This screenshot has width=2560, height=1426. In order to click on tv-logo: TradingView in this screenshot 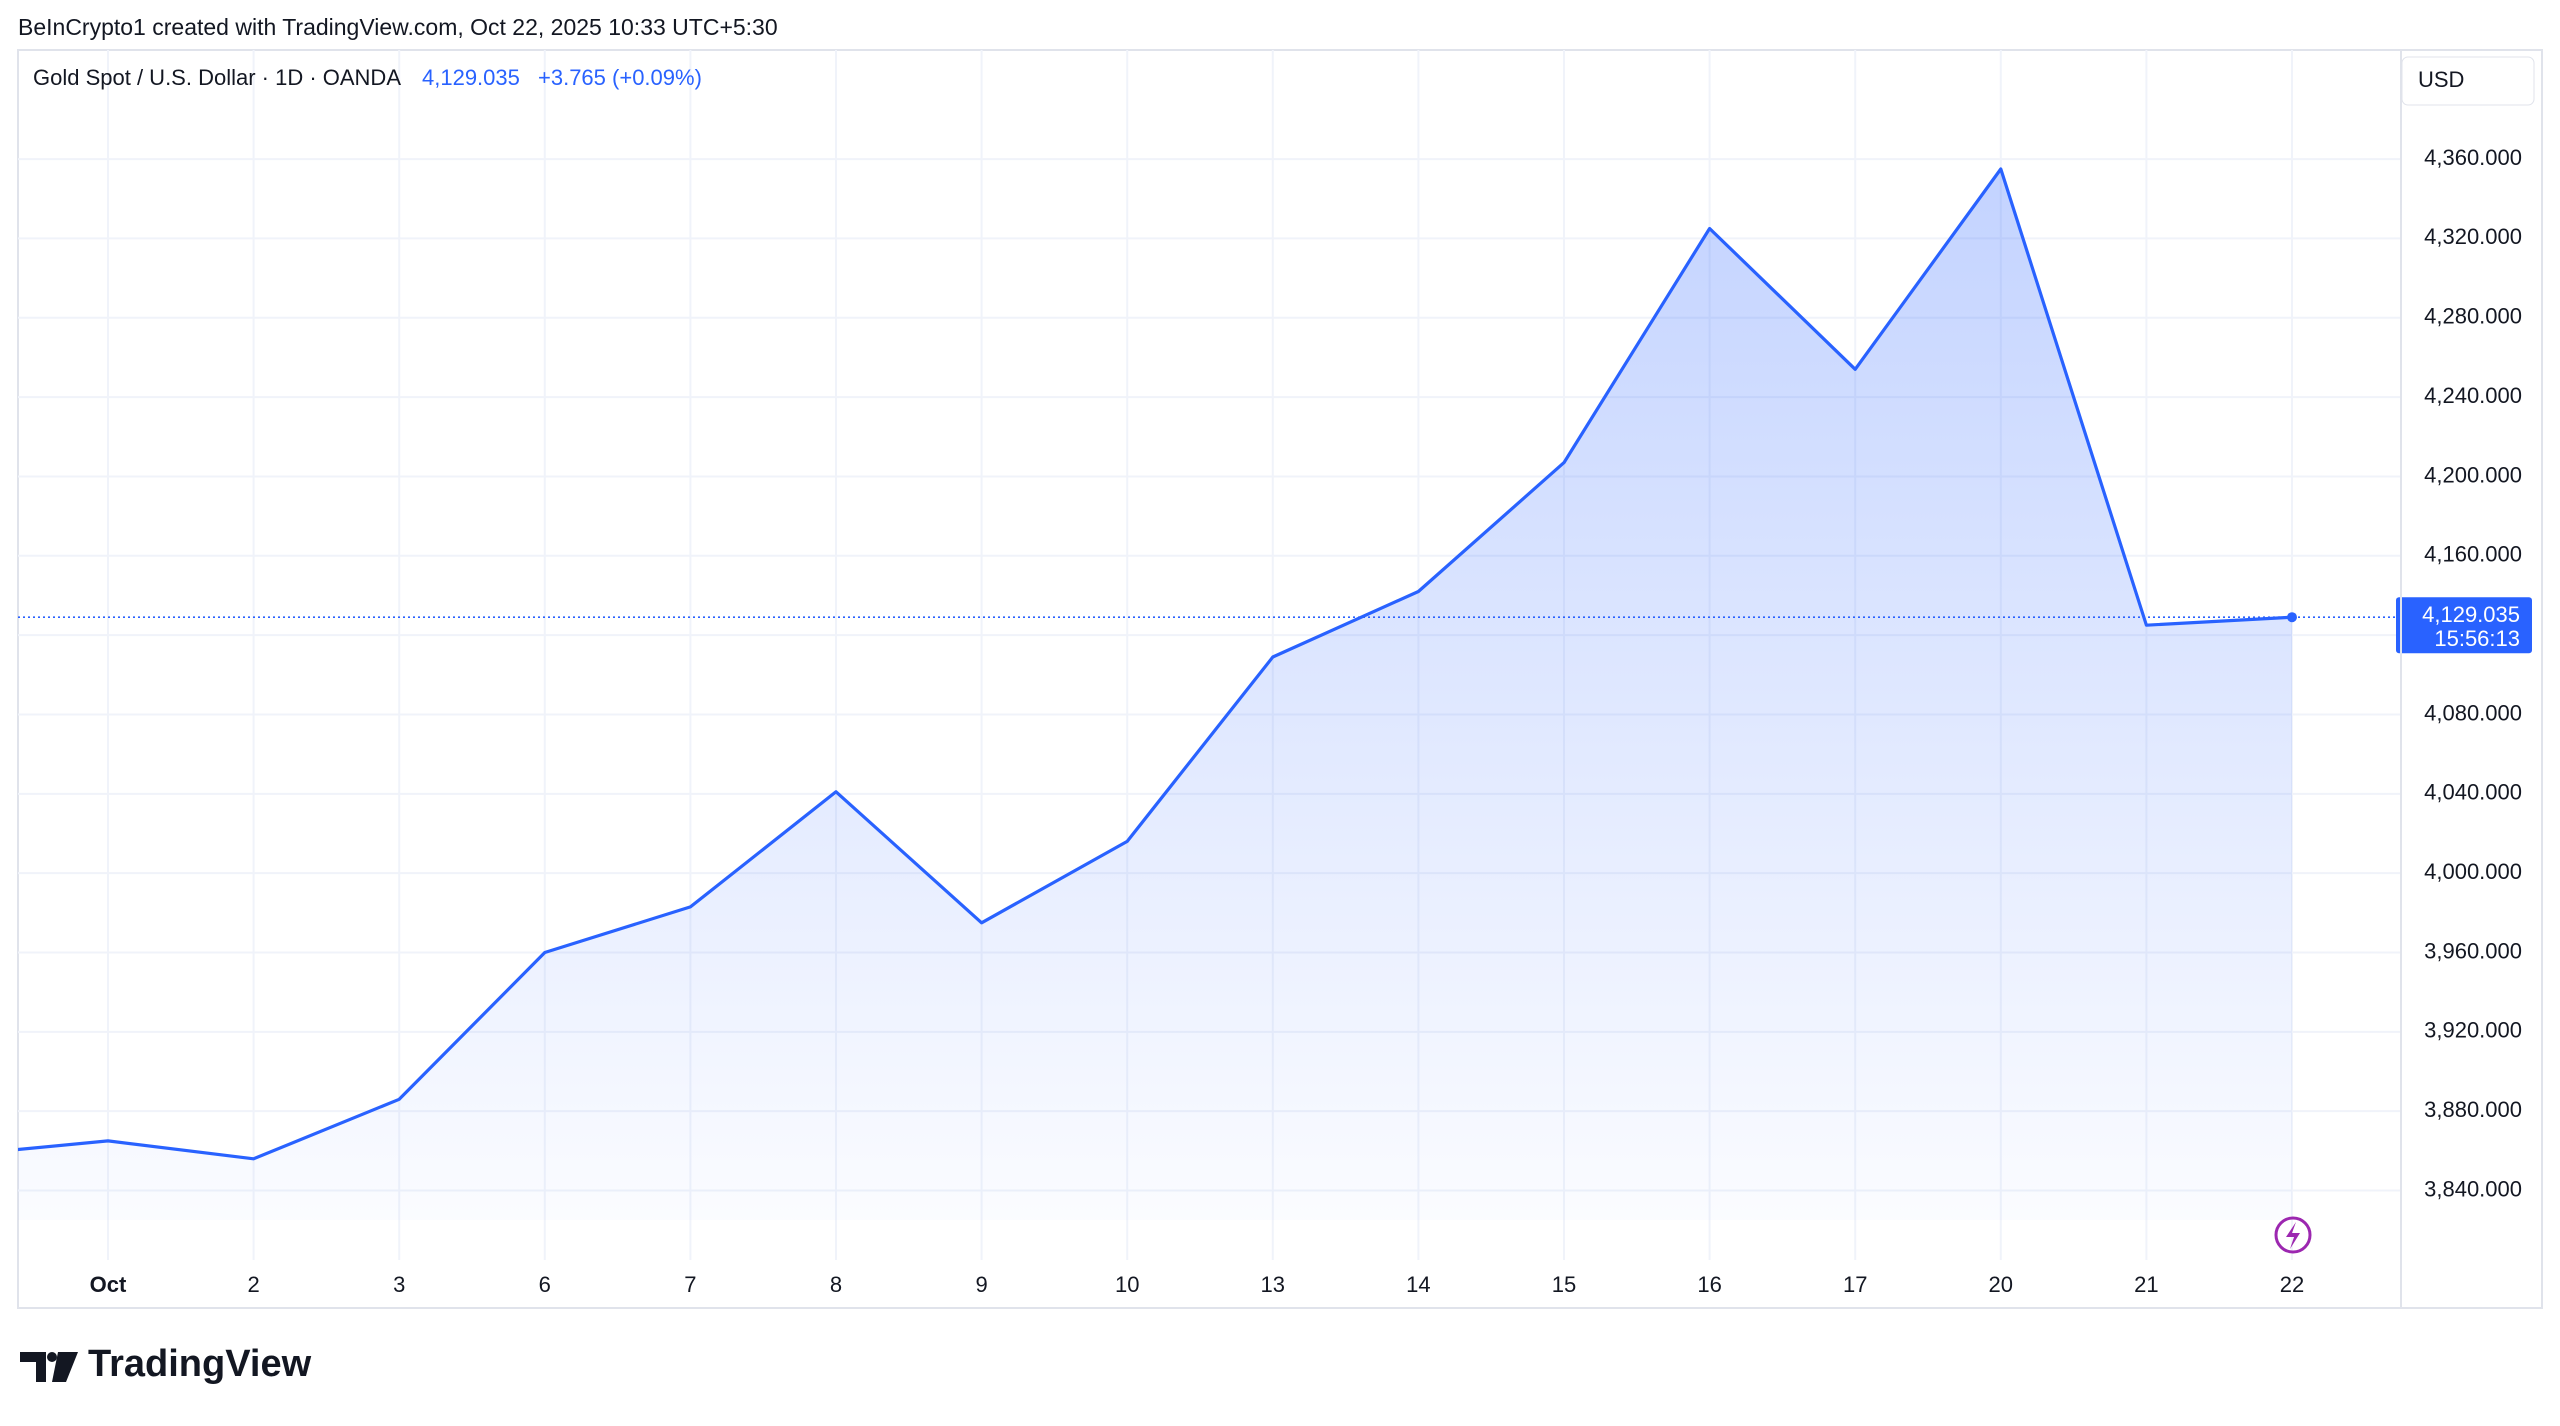, I will do `click(166, 1364)`.